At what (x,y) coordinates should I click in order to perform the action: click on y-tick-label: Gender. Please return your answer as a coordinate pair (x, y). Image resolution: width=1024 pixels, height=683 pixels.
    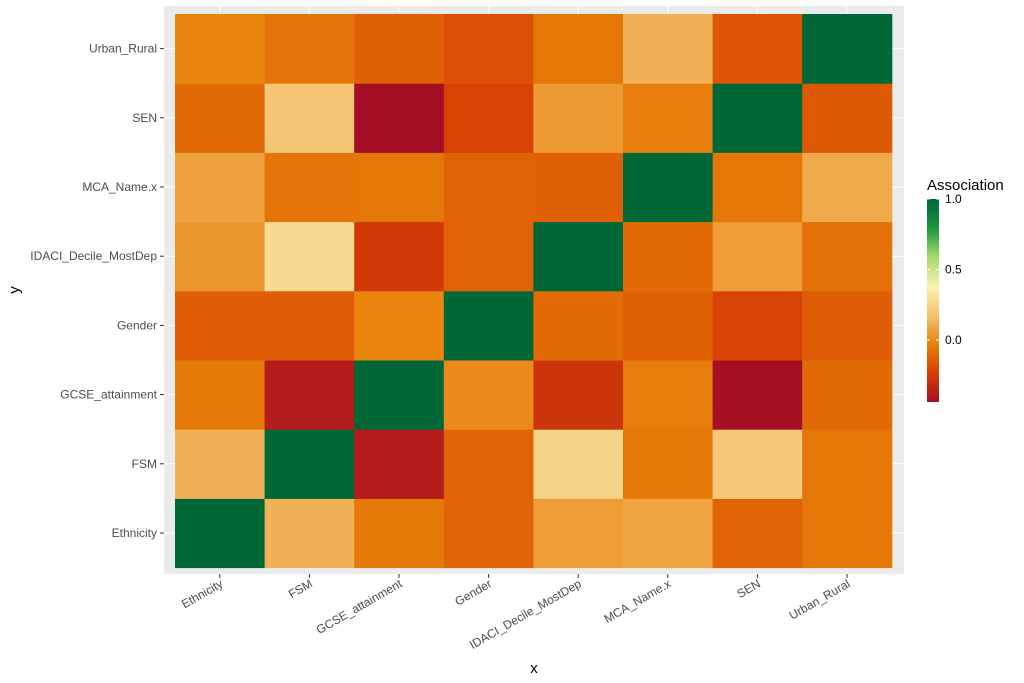
    Looking at the image, I should click on (137, 325).